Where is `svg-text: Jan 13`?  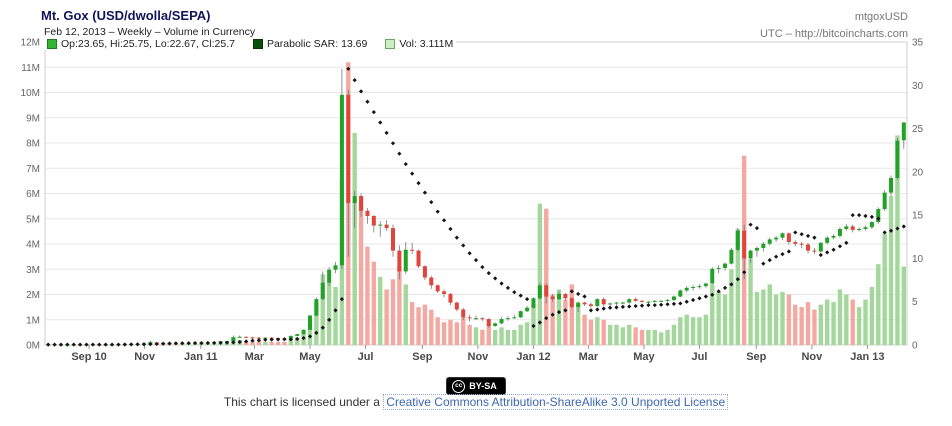
svg-text: Jan 13 is located at coordinates (867, 357).